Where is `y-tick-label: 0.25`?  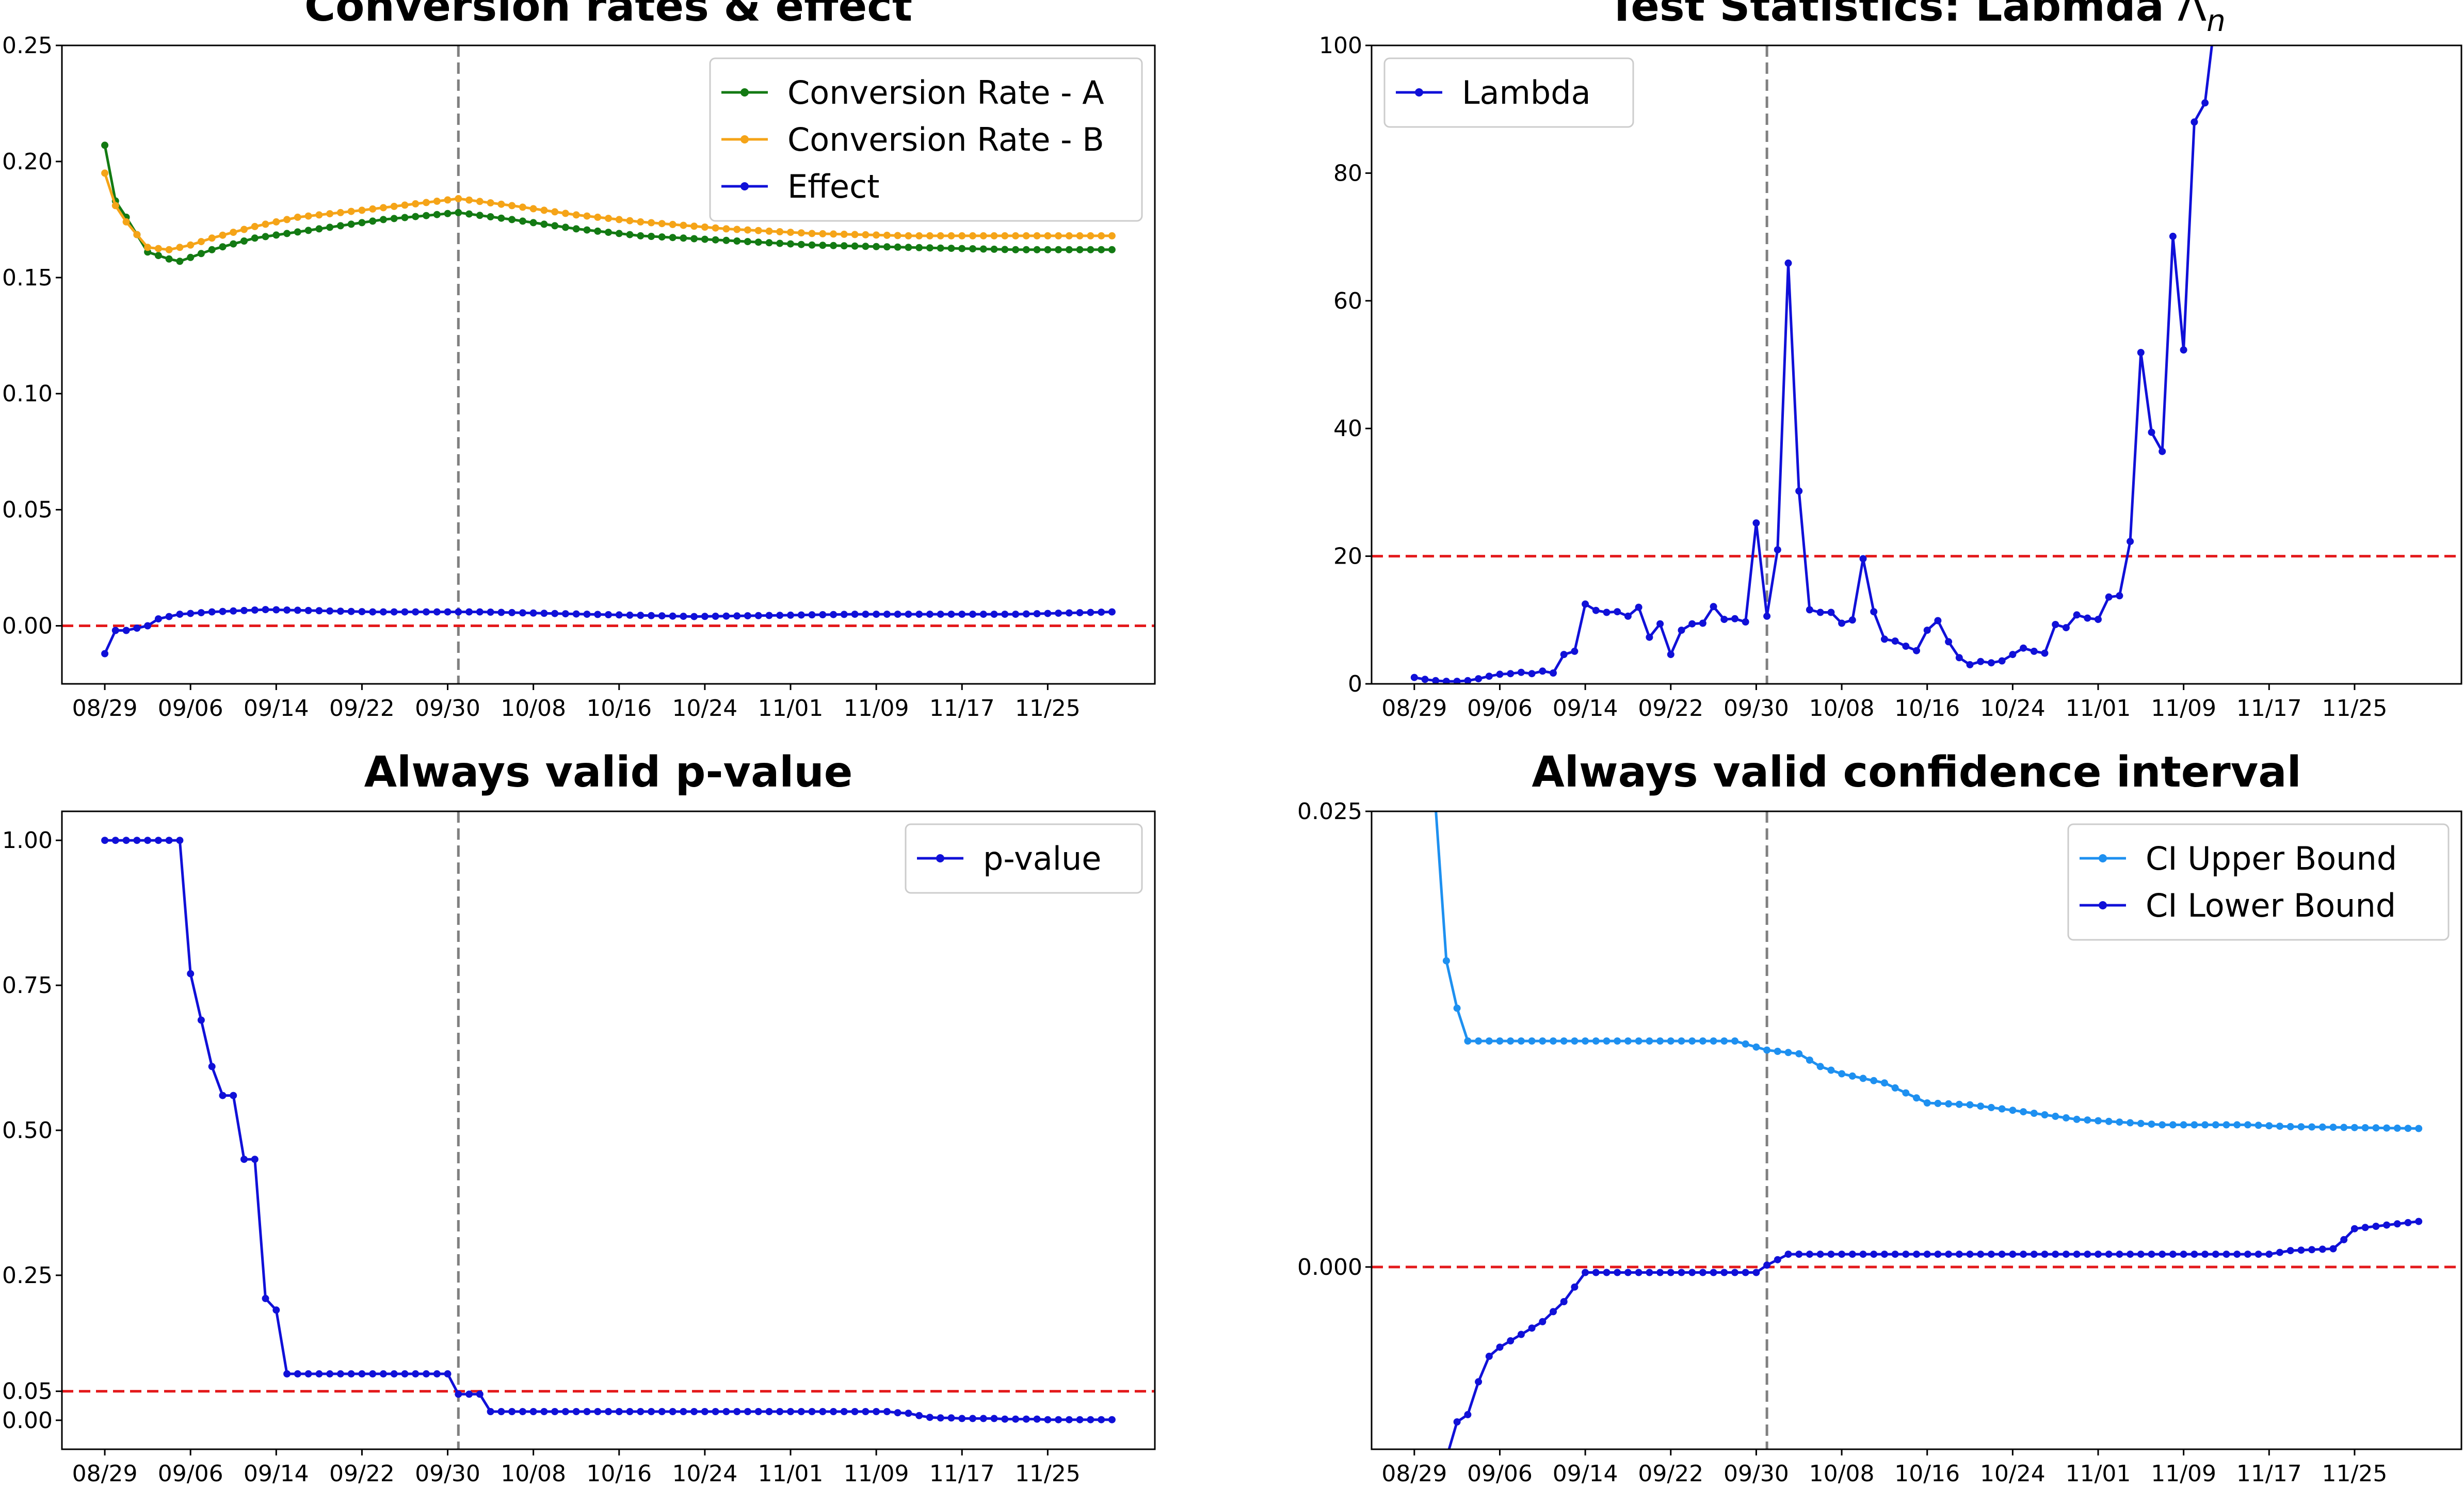
y-tick-label: 0.25 is located at coordinates (27, 46).